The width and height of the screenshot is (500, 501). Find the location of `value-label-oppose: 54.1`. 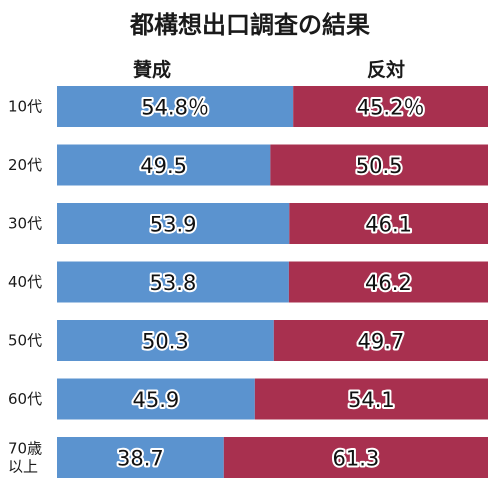

value-label-oppose: 54.1 is located at coordinates (371, 400).